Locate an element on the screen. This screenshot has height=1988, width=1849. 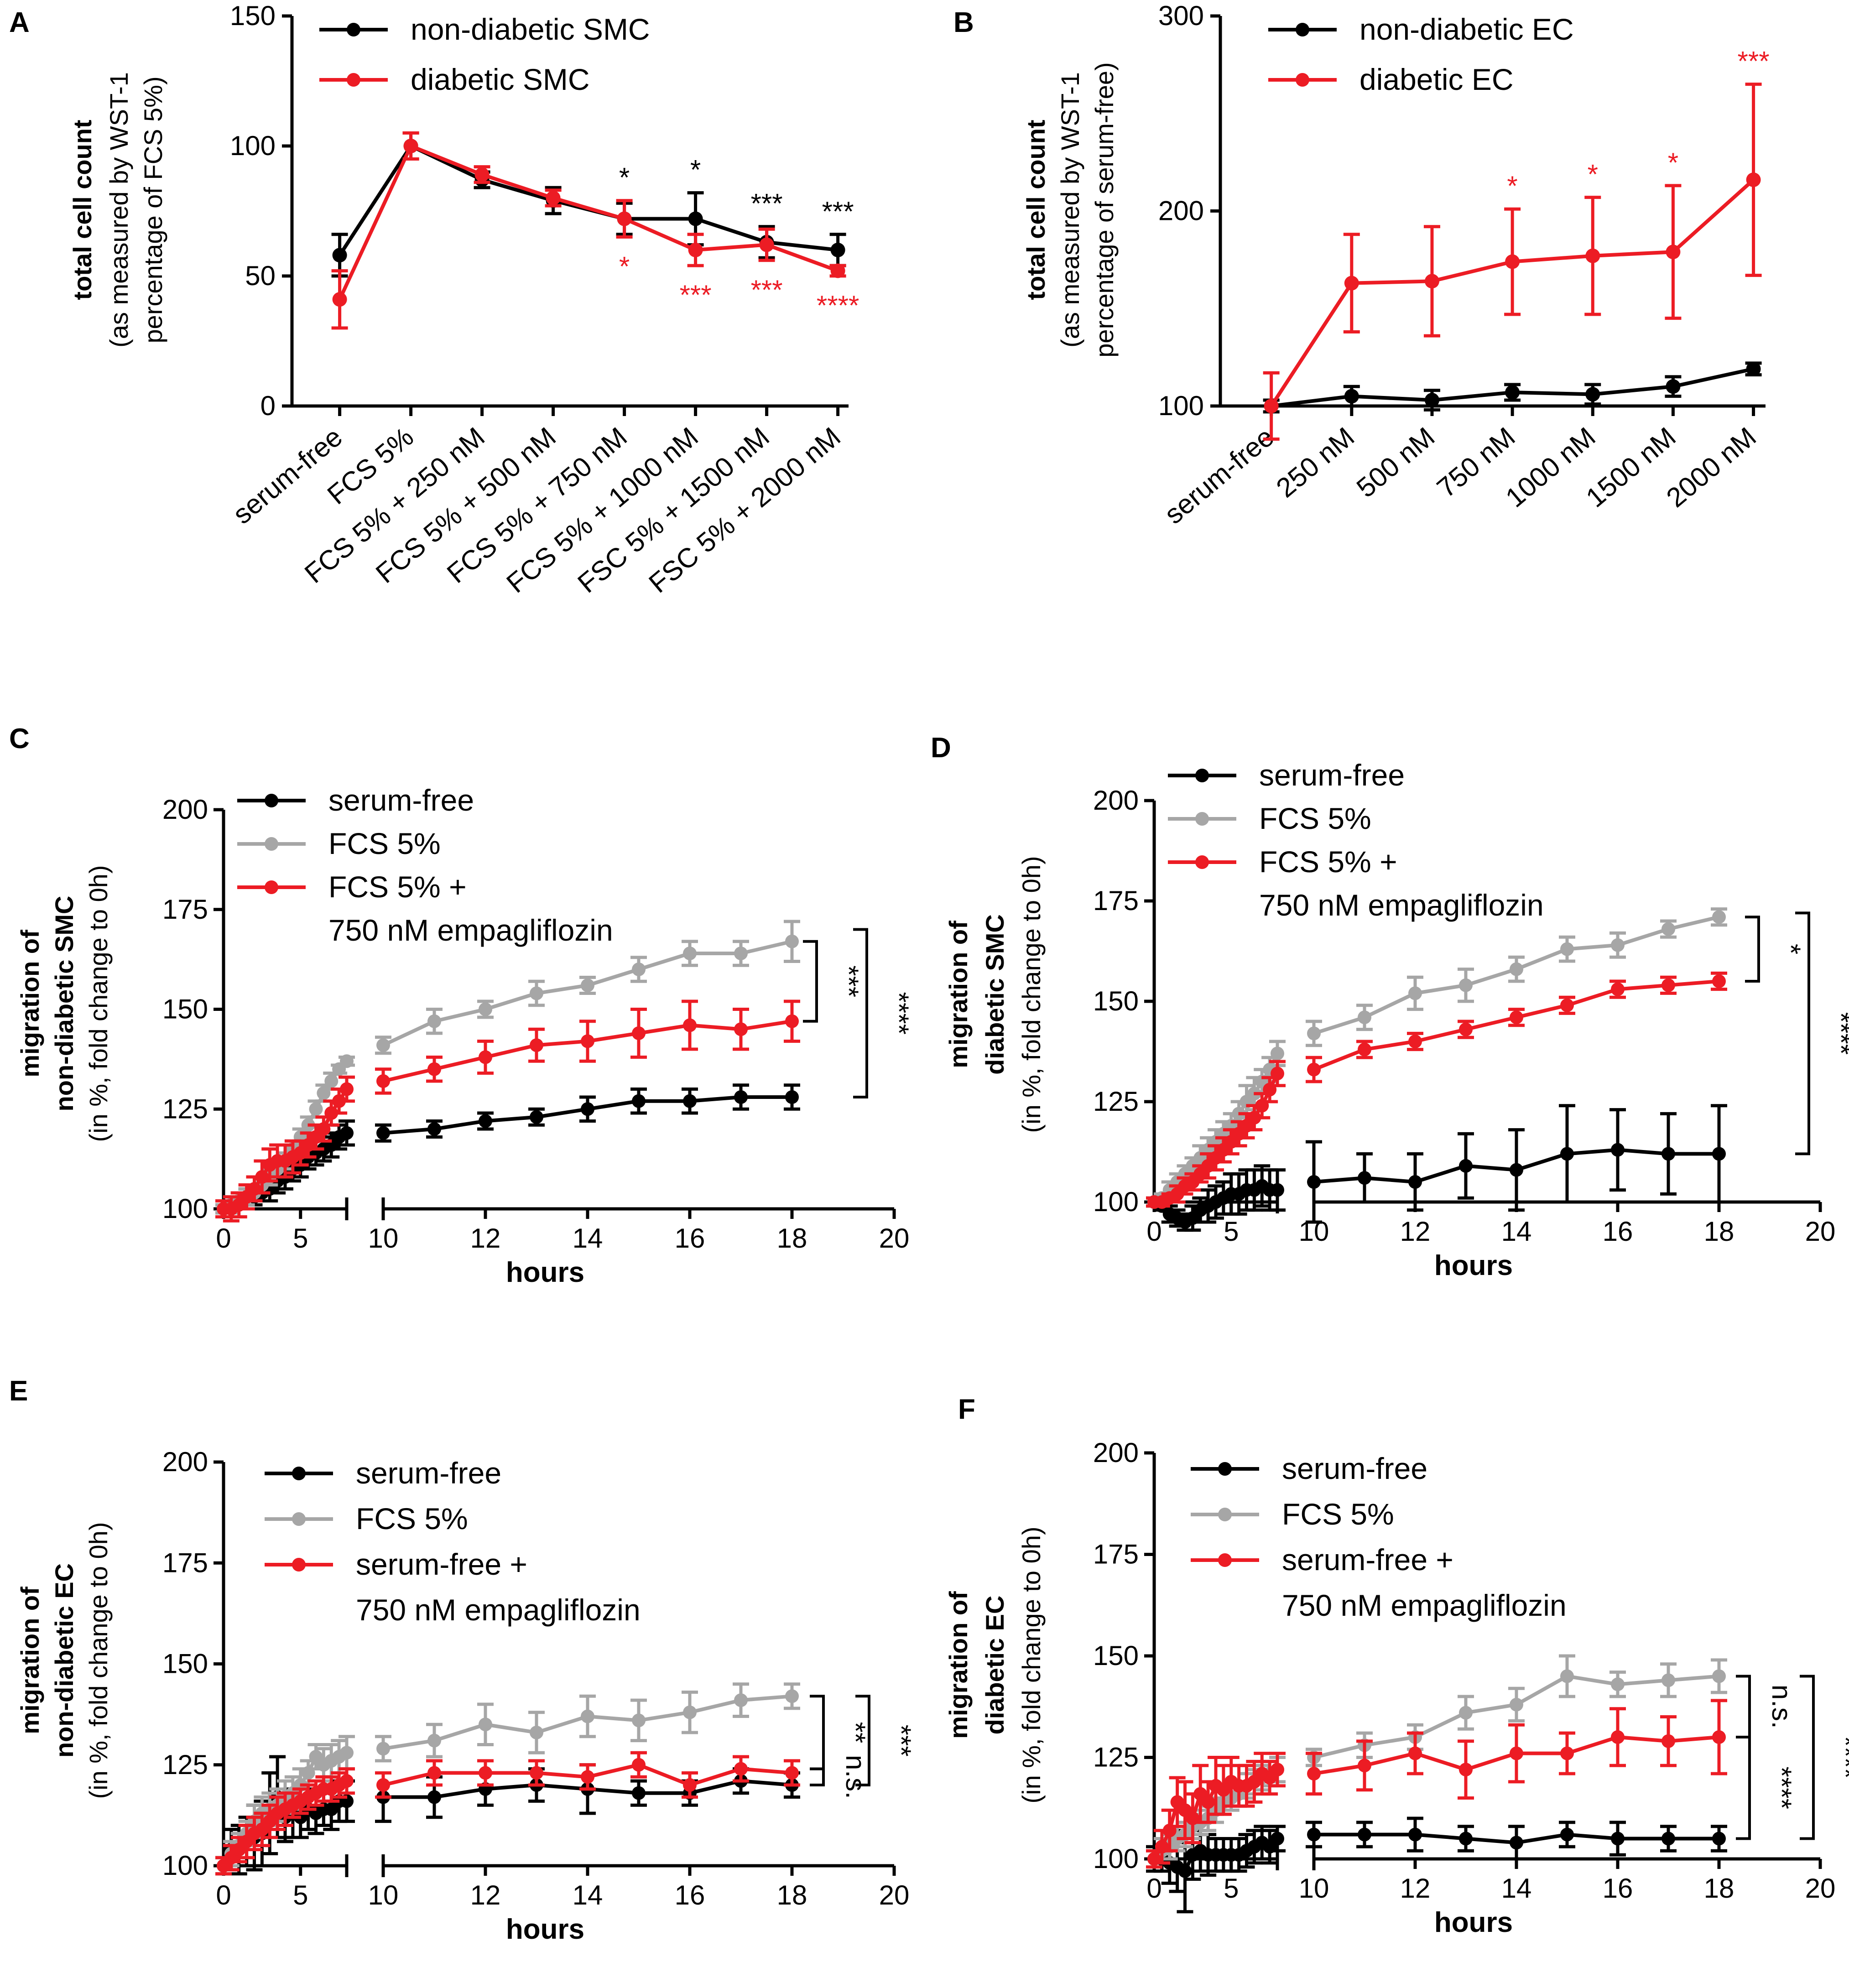
y-axis-label-line: (in %, fold change to 0h) is located at coordinates (98, 1660).